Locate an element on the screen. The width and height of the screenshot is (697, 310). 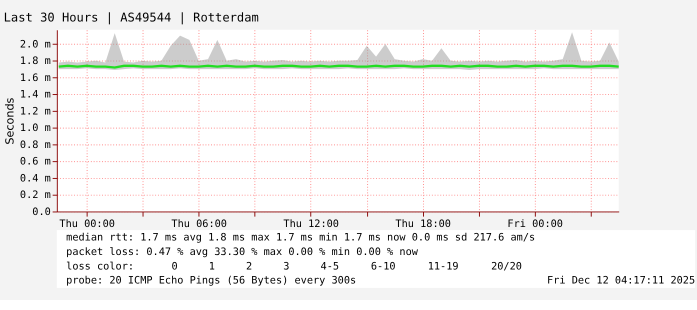
text: median rtt: 1.7 ms avg 1.8 ms max 1.7 ms min 1.7 ms now 0.0 ms sd 217.6 am/s is located at coordinates (301, 237).